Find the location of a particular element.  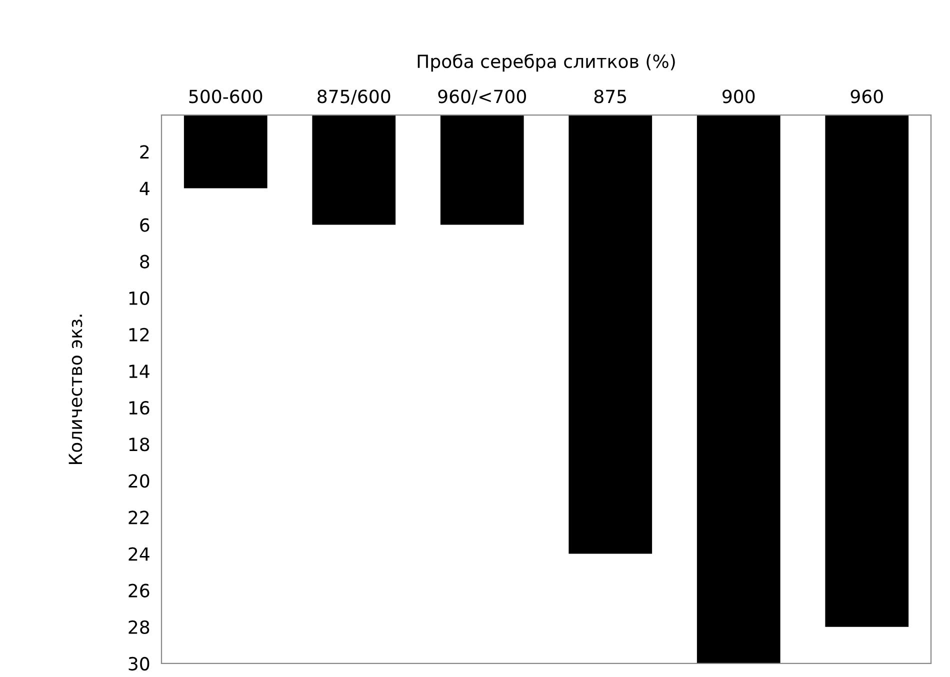

y-tick-label: 10 is located at coordinates (139, 298).